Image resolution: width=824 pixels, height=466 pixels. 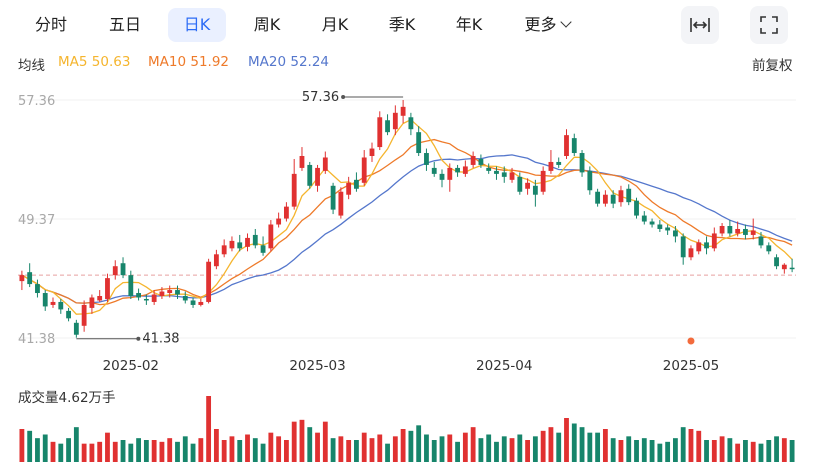 What do you see at coordinates (288, 62) in the screenshot?
I see `ma20-value: MA20 52.24` at bounding box center [288, 62].